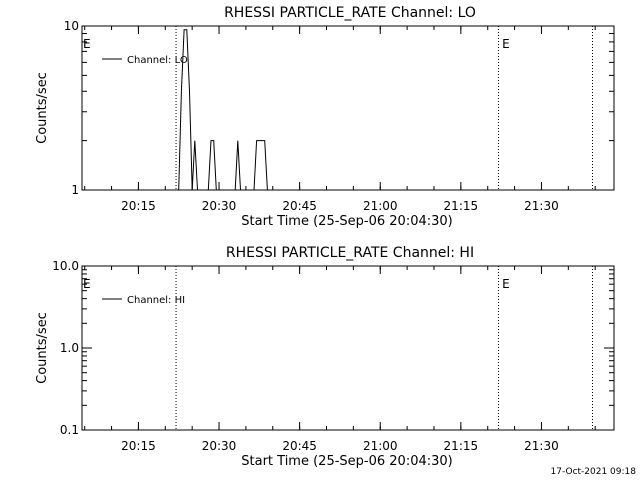 Image resolution: width=640 pixels, height=480 pixels. What do you see at coordinates (75, 190) in the screenshot?
I see `y-tick-label: 1` at bounding box center [75, 190].